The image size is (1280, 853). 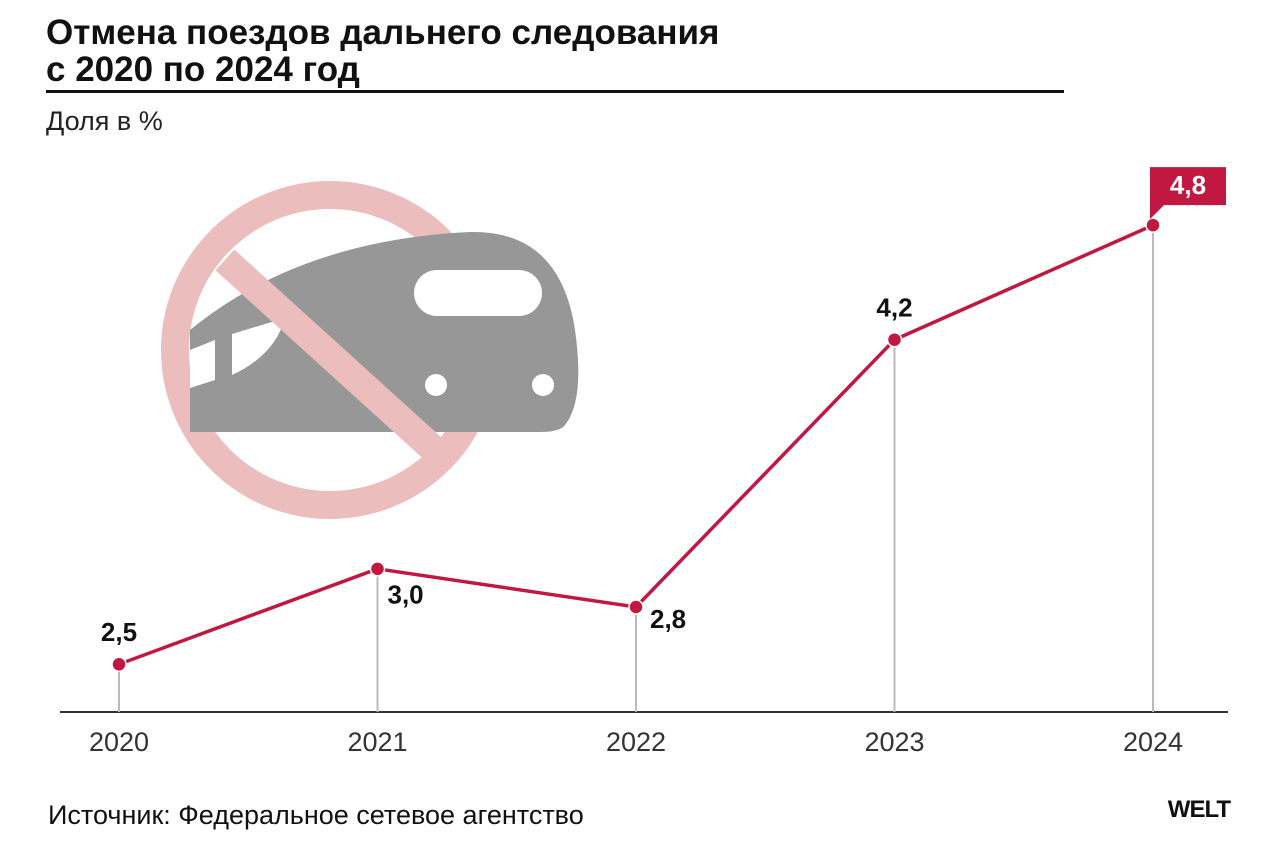 What do you see at coordinates (316, 815) in the screenshot?
I see `source-note: Источник: Федеральное сетевое агентство` at bounding box center [316, 815].